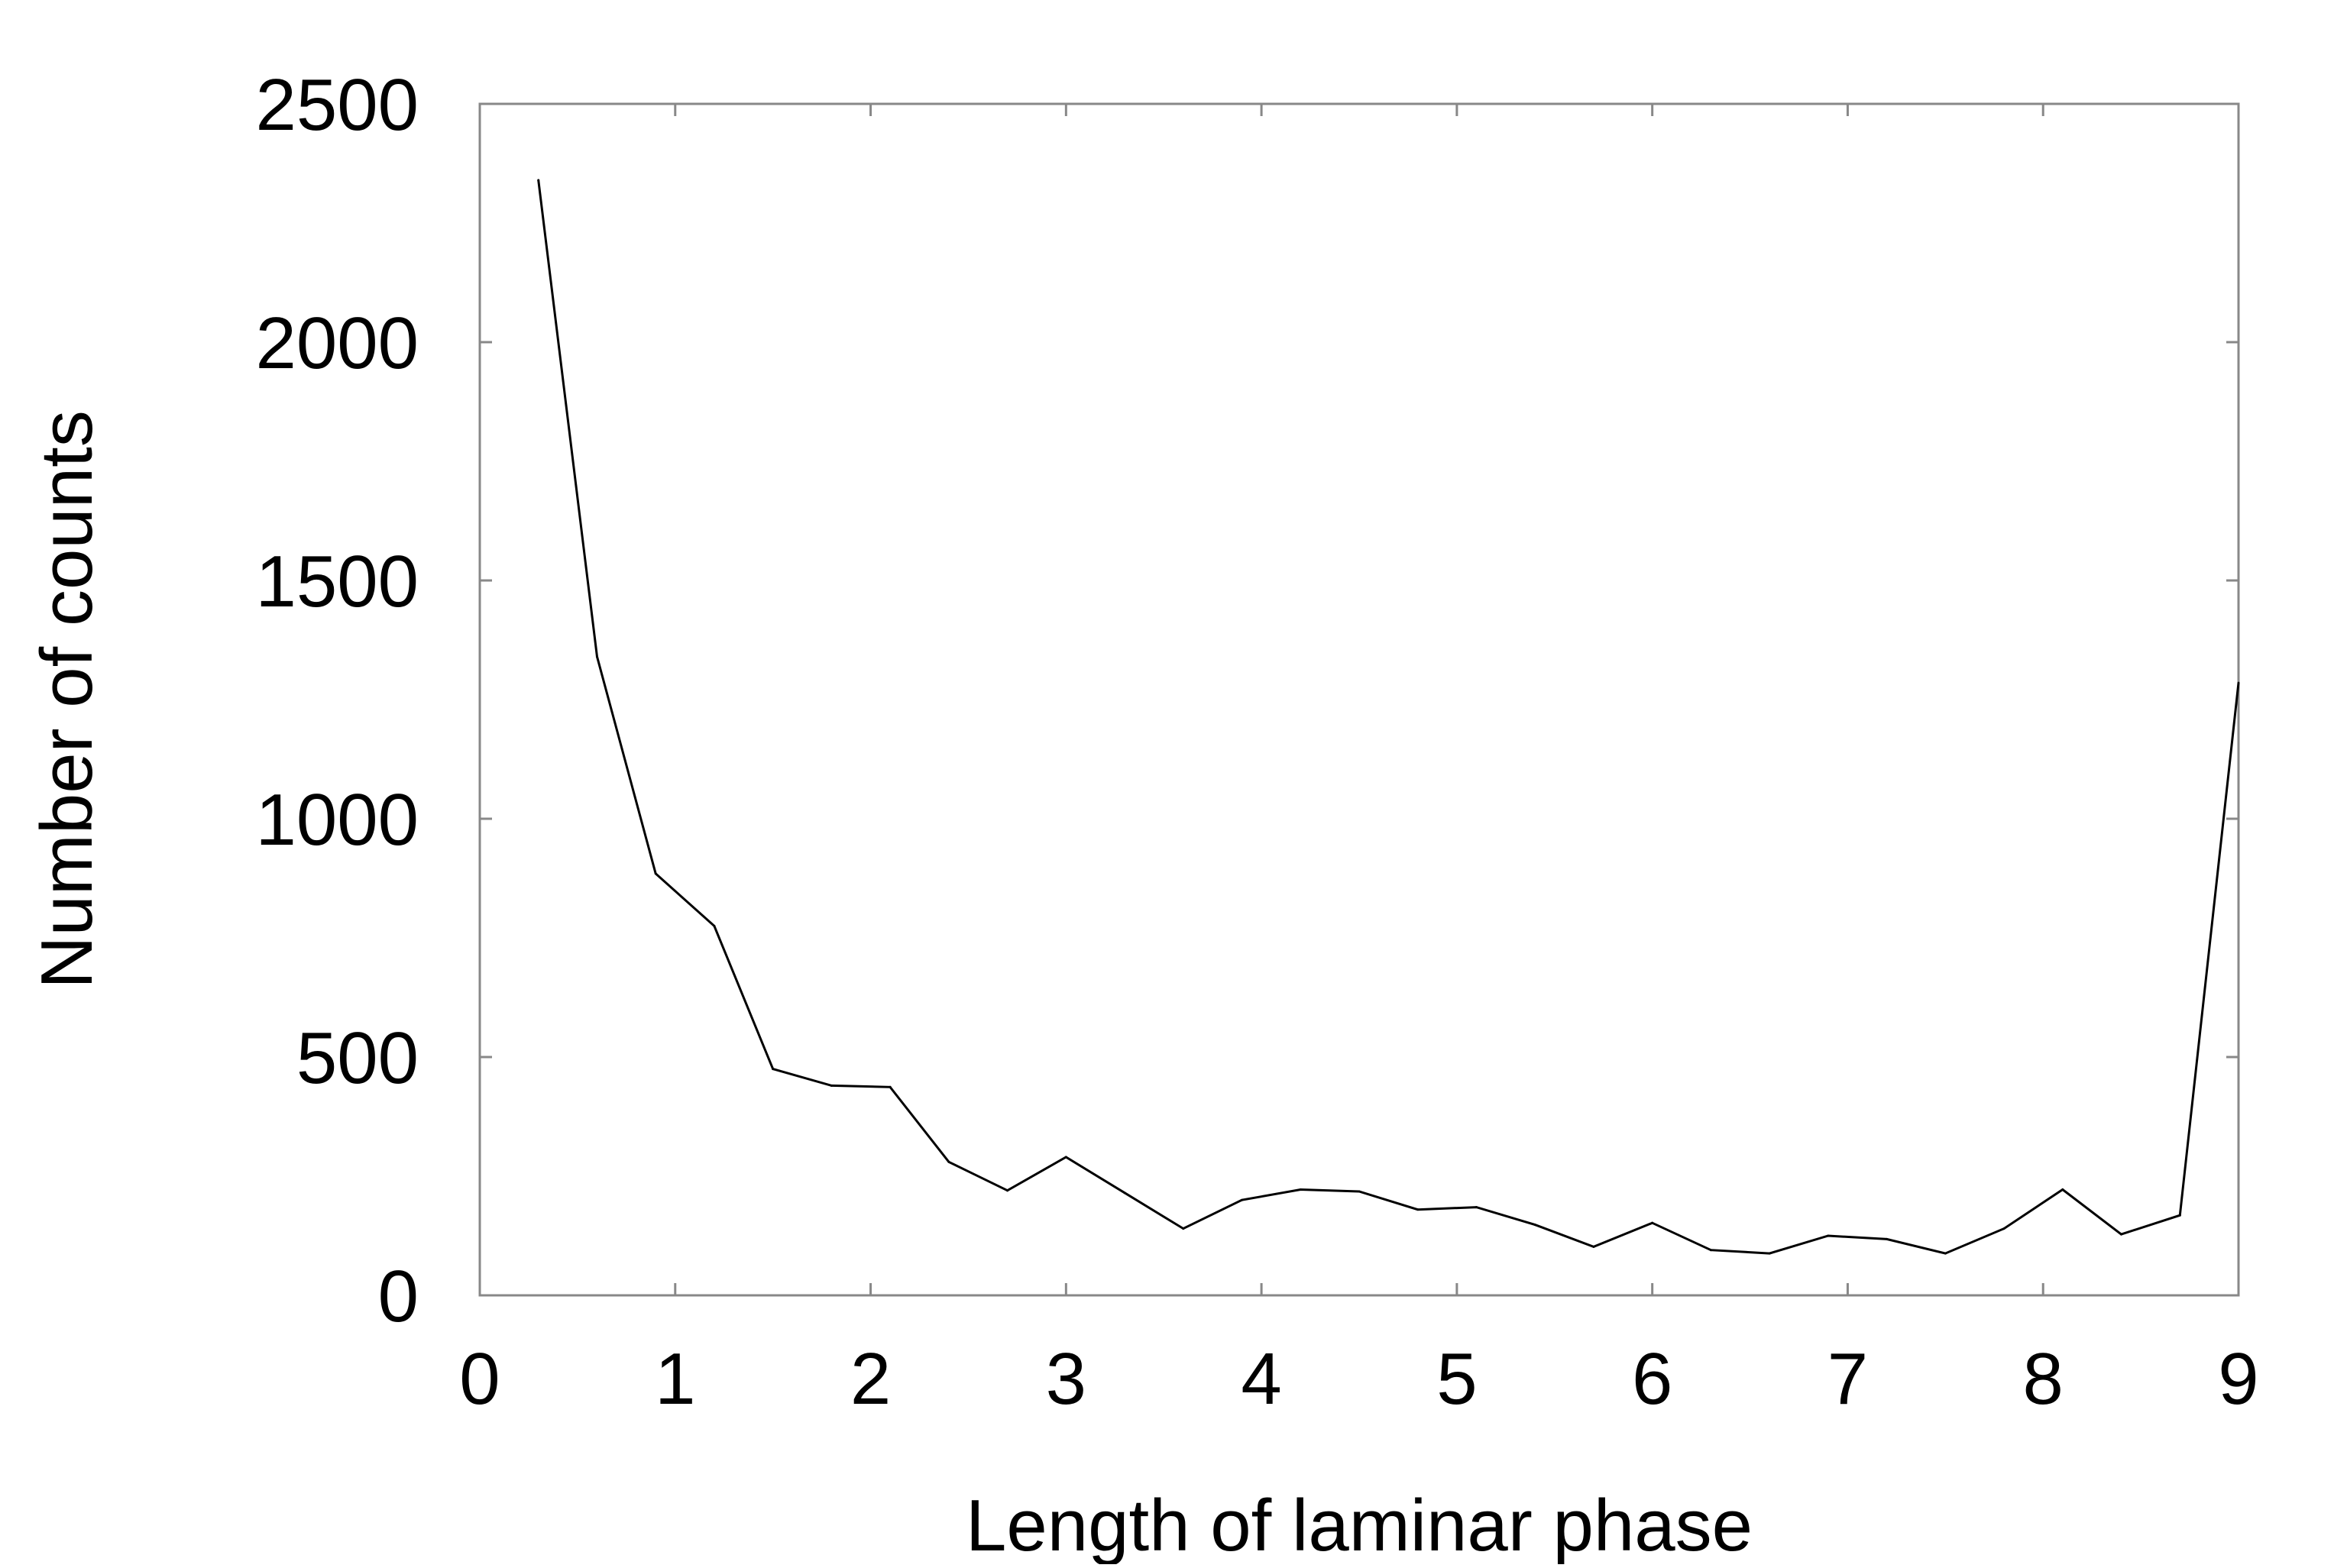  What do you see at coordinates (67, 699) in the screenshot?
I see `y-axis-title: Number of counts` at bounding box center [67, 699].